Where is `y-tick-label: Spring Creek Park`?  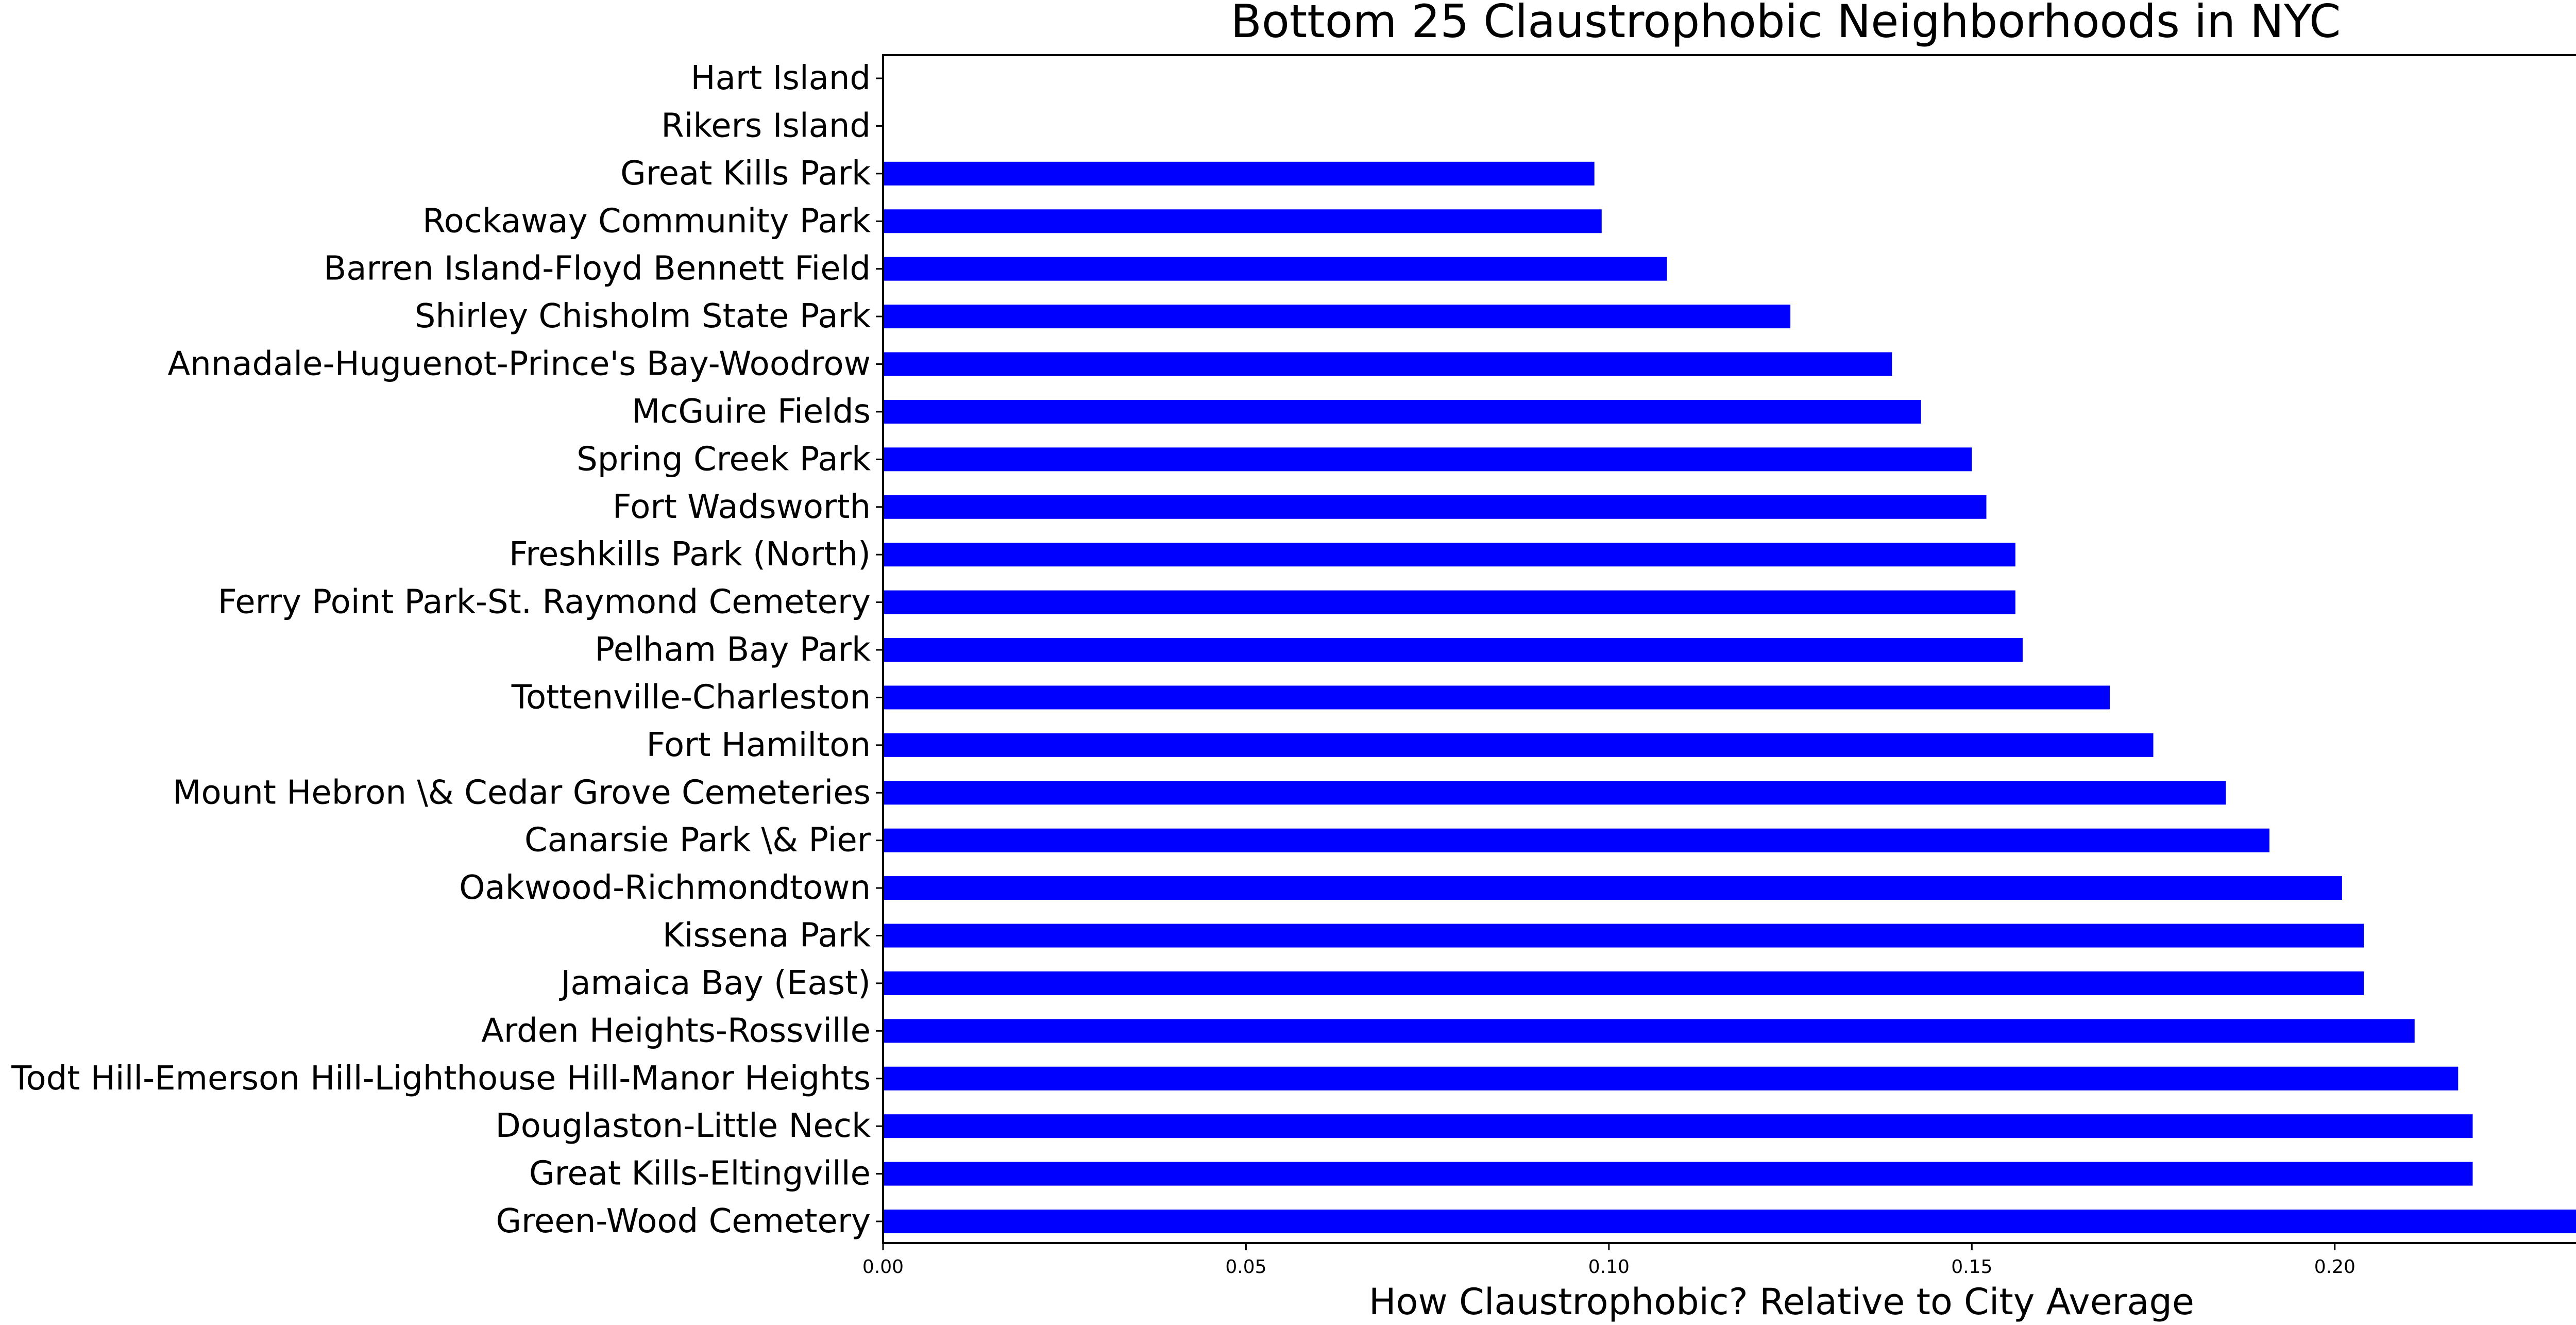 y-tick-label: Spring Creek Park is located at coordinates (724, 459).